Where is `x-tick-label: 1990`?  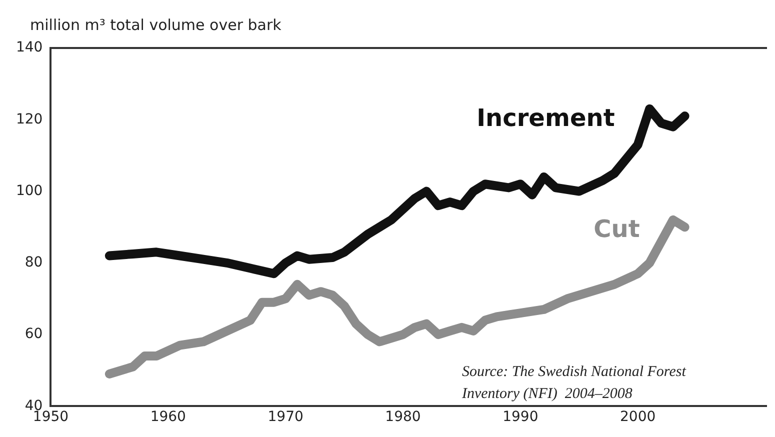 x-tick-label: 1990 is located at coordinates (520, 417).